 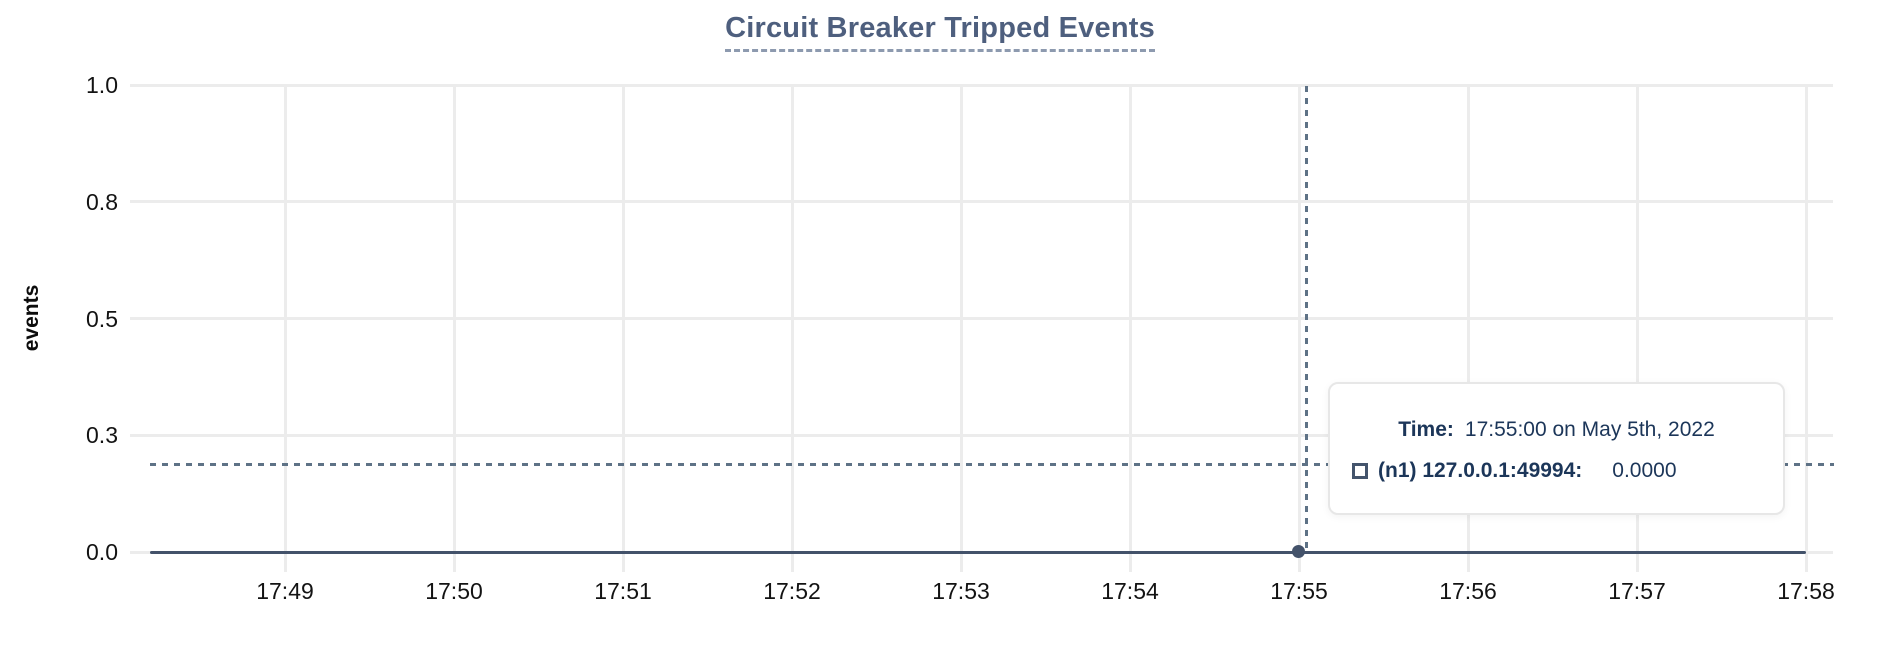 I want to click on crosshair-vertical-line, so click(x=1306, y=319).